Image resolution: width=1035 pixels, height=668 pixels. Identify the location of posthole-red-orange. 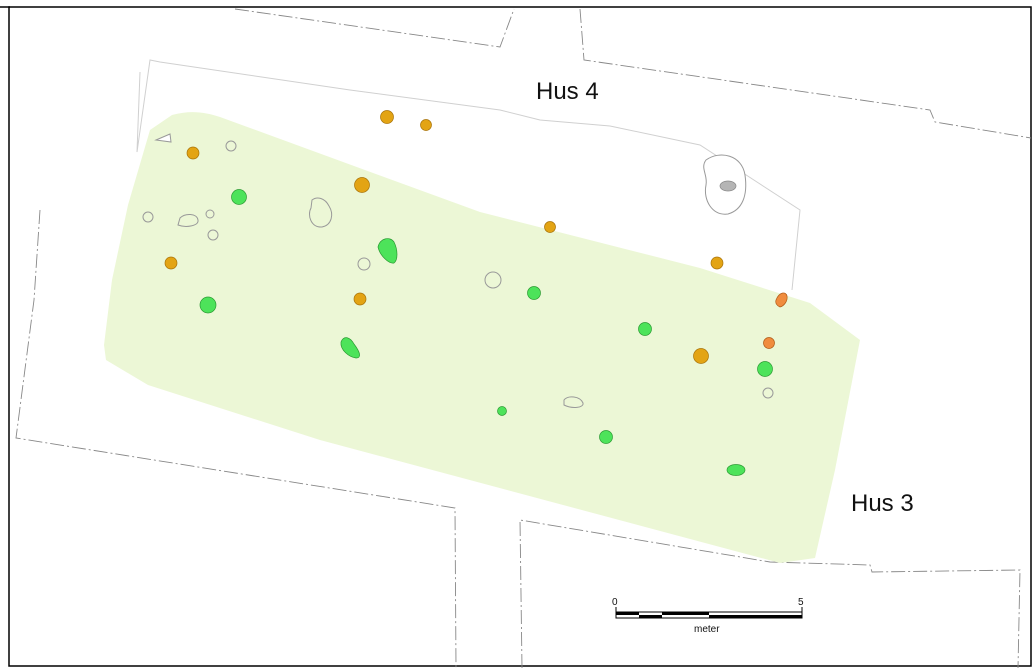
(769, 343).